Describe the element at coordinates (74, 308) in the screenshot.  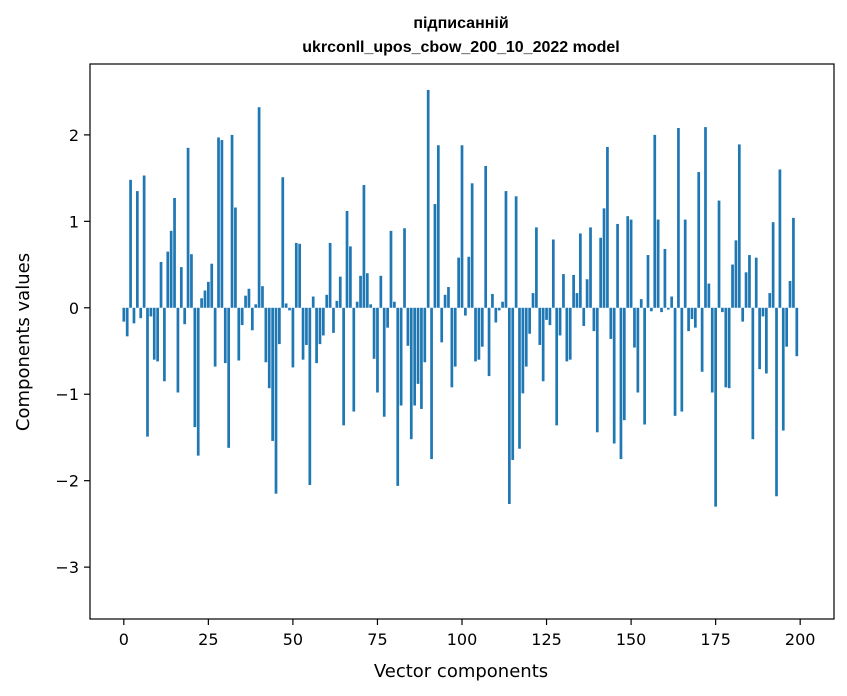
I see `y-tick-label: 0` at that location.